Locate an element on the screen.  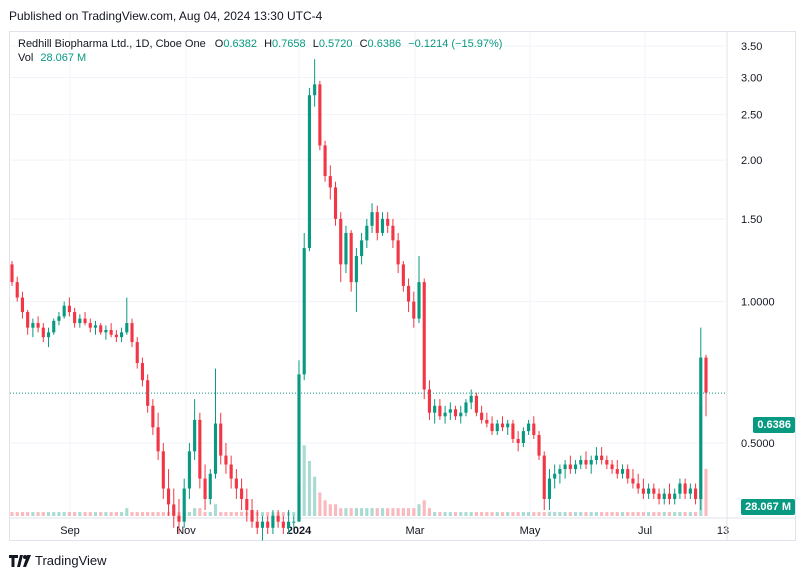
high-value: 0.7658 is located at coordinates (289, 44).